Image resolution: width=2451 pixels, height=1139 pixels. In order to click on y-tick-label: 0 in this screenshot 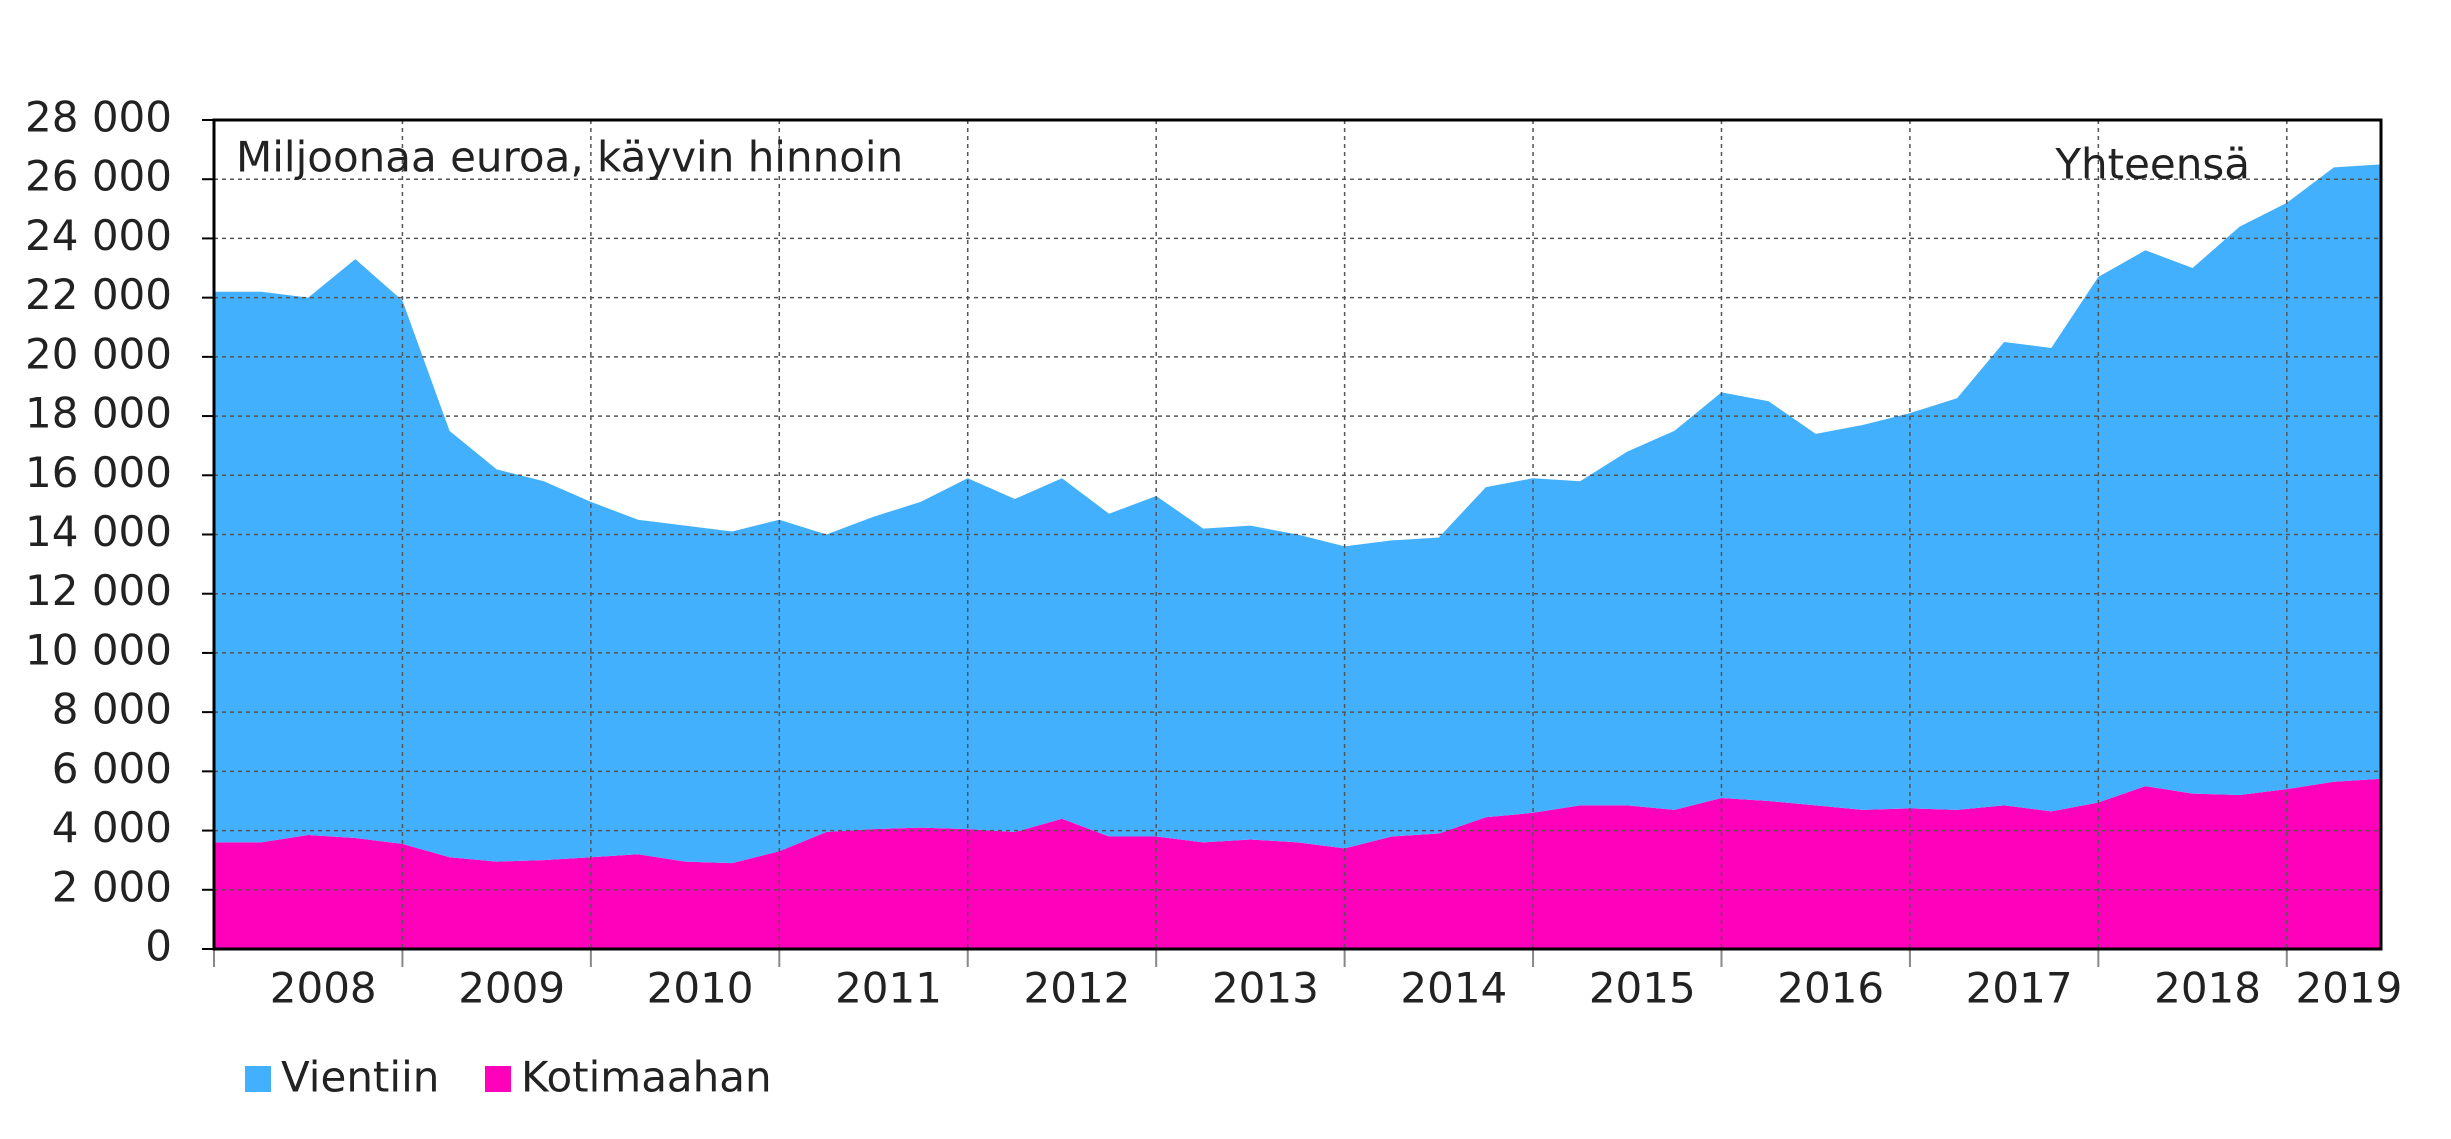, I will do `click(158, 946)`.